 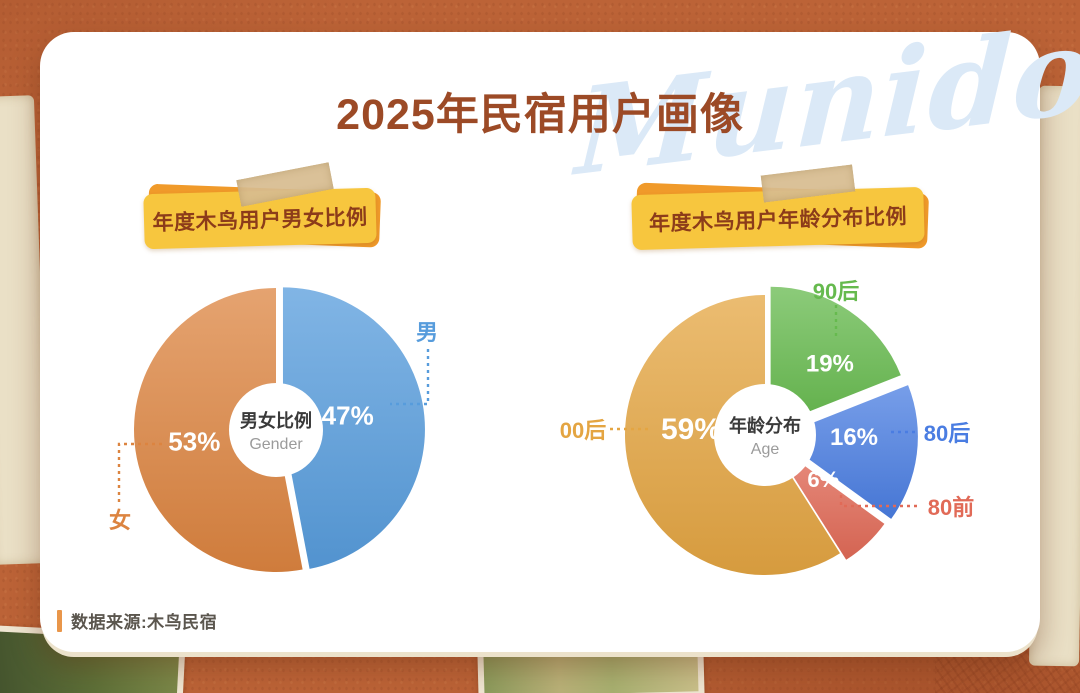 What do you see at coordinates (691, 429) in the screenshot?
I see `slice-value-label: 59%` at bounding box center [691, 429].